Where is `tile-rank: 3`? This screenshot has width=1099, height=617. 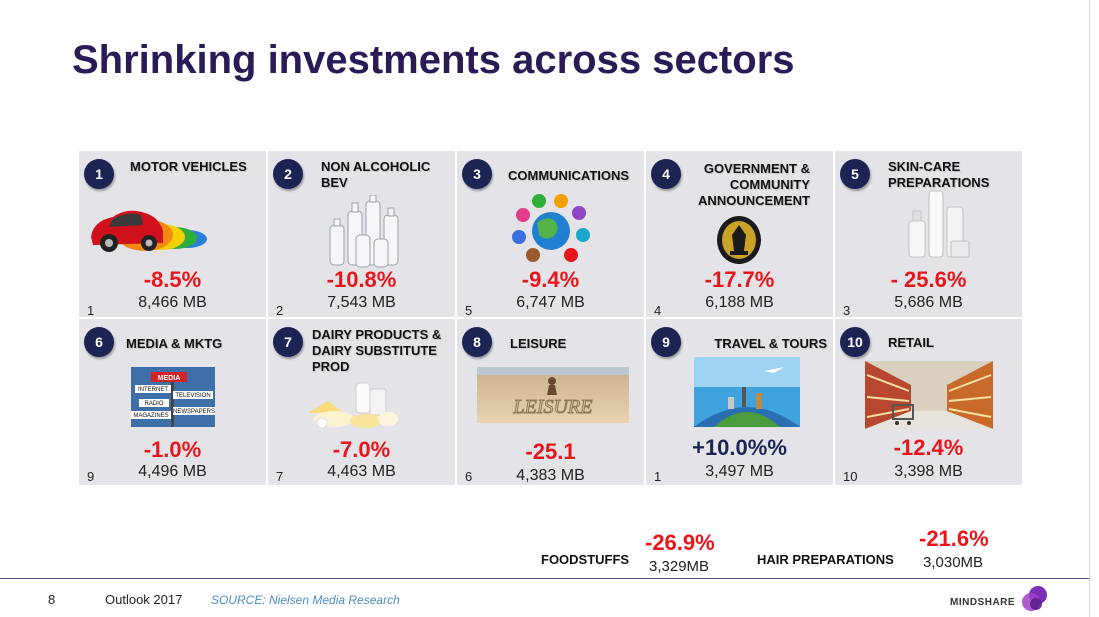
tile-rank: 3 is located at coordinates (847, 310).